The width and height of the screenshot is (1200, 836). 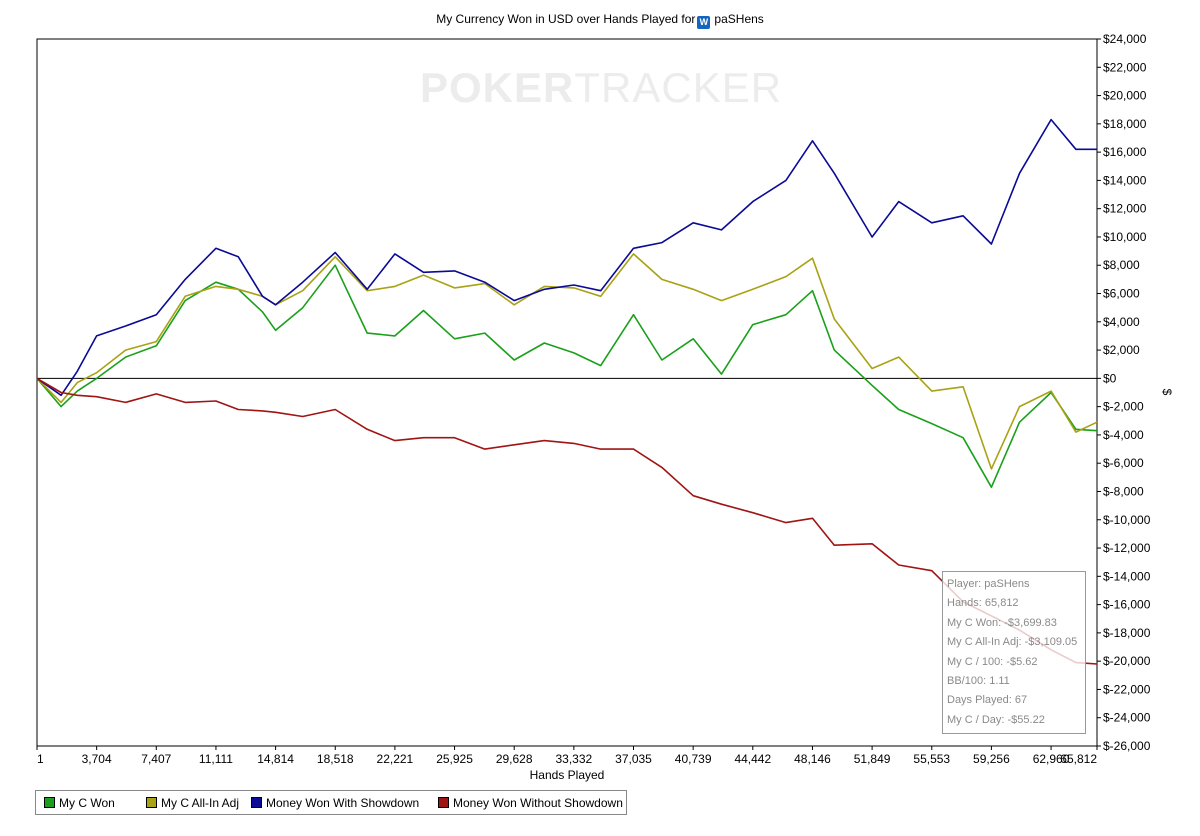 I want to click on legend-item-money-won-without-showdown: Money Won Without Showdown, so click(x=530, y=803).